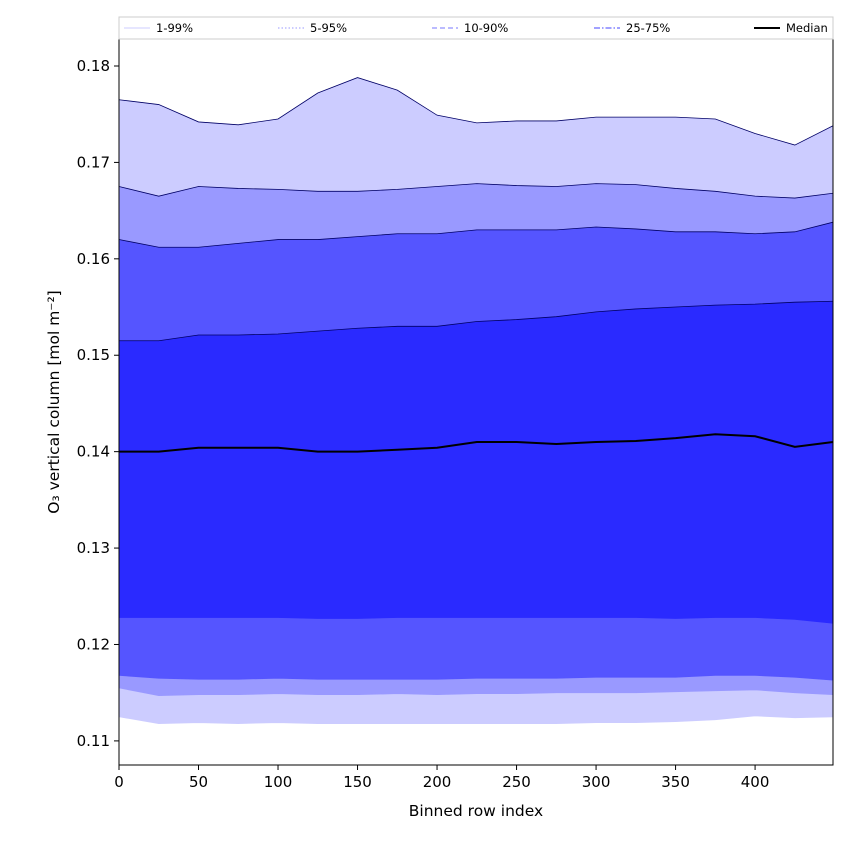 The width and height of the screenshot is (850, 850). Describe the element at coordinates (807, 28) in the screenshot. I see `legend-label: Median` at that location.